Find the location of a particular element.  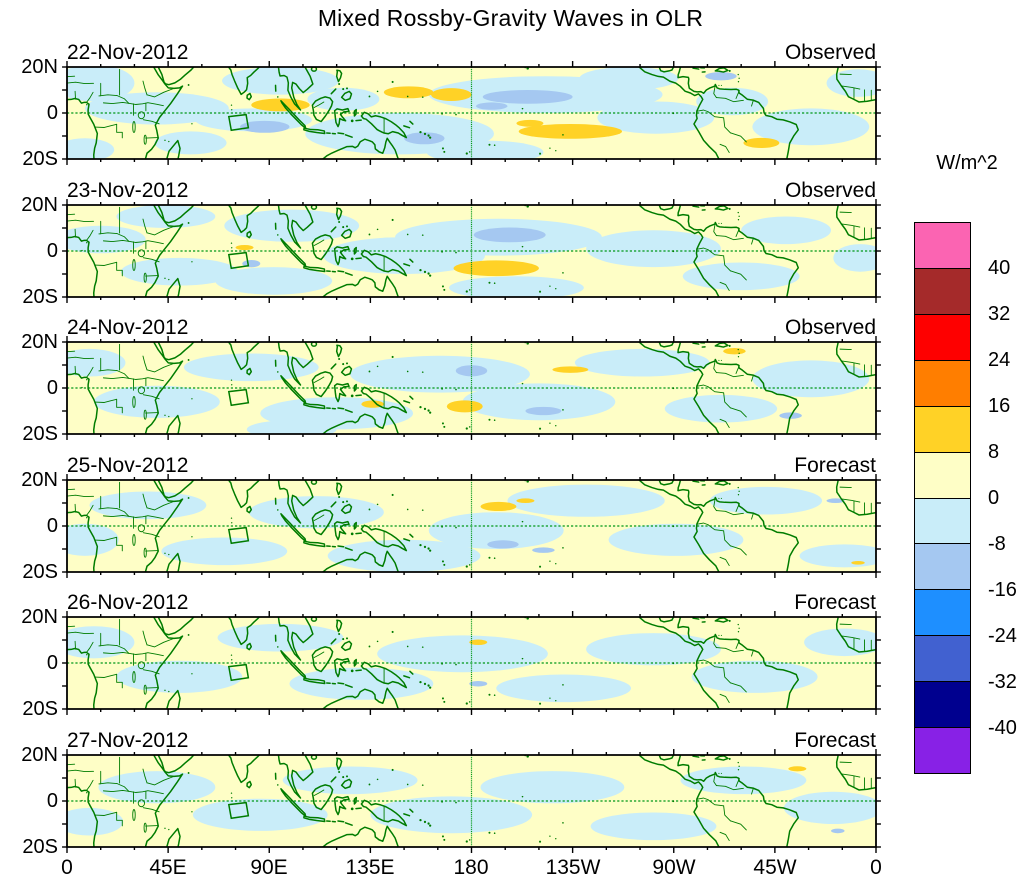

panel-2-header: 23-Nov-2012 Observed is located at coordinates (471, 191).